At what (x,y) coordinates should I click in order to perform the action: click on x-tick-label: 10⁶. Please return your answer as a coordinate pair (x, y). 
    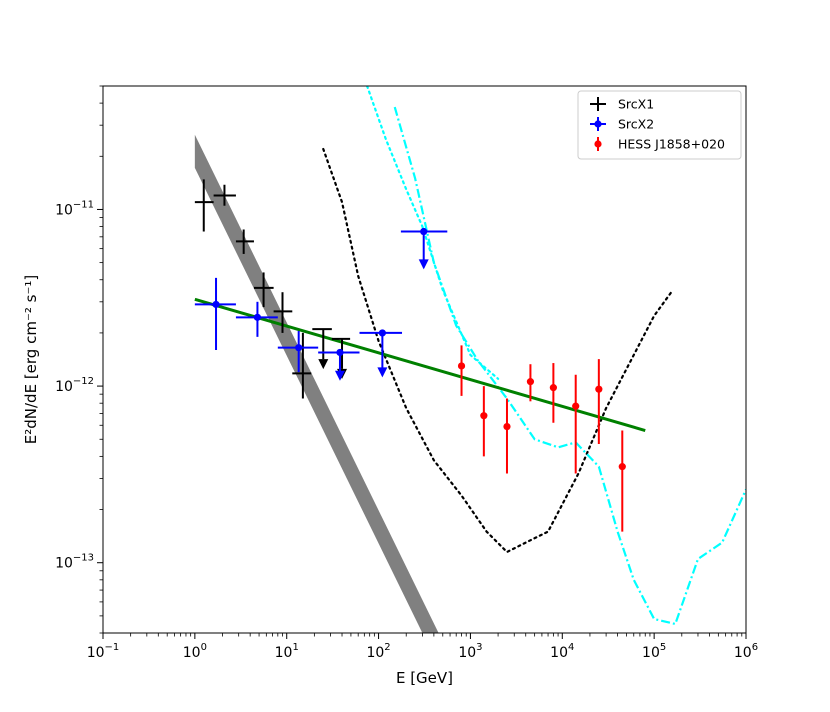
    Looking at the image, I should click on (746, 651).